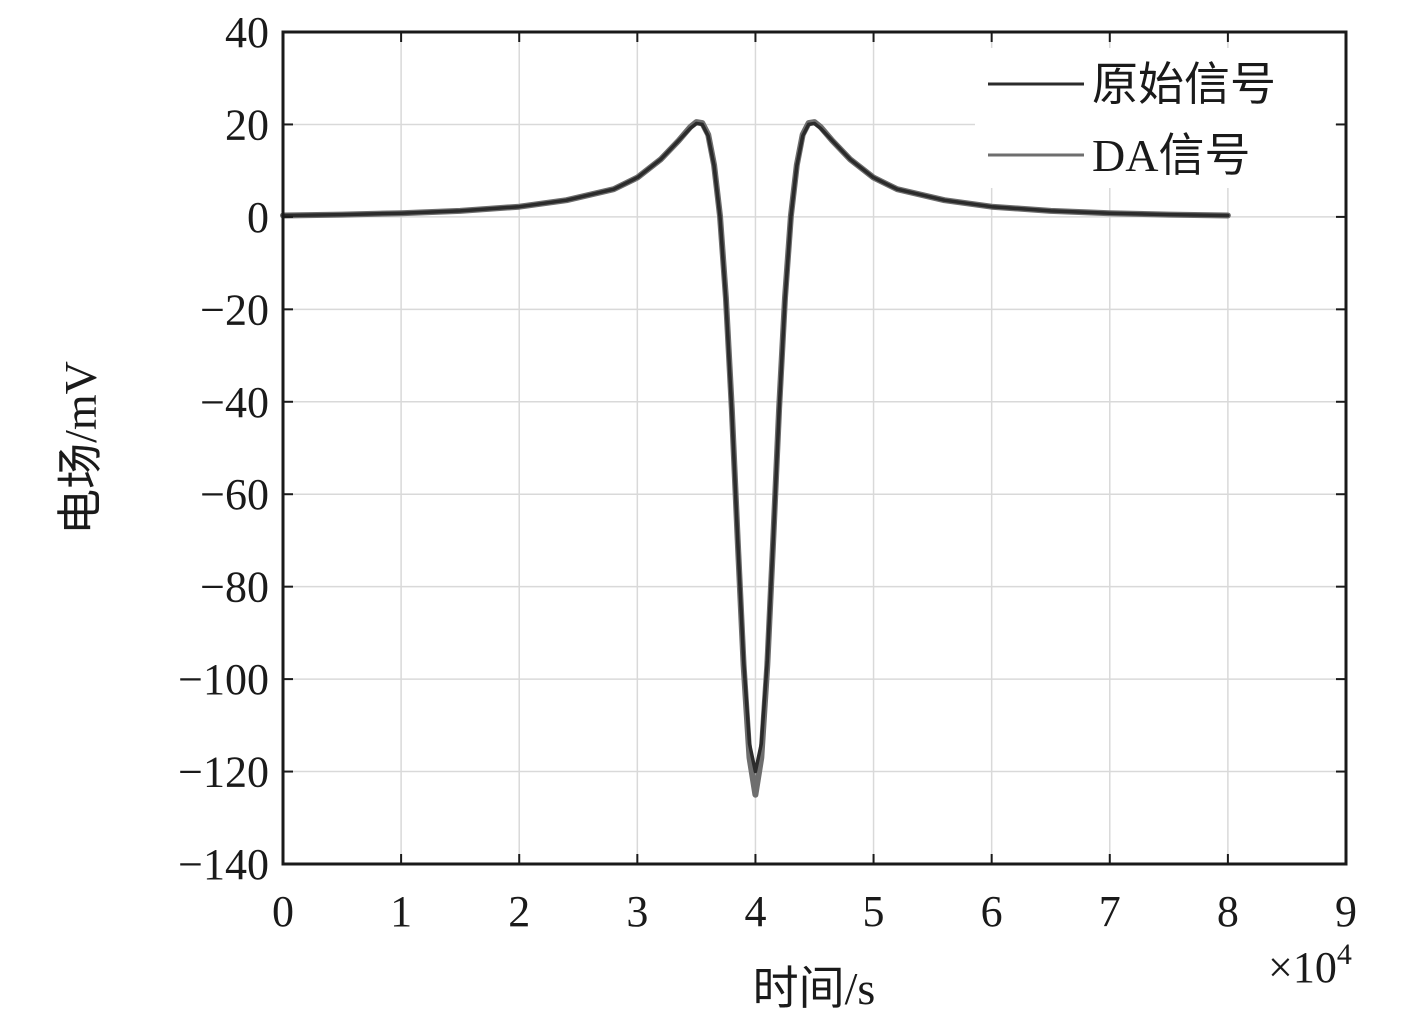 The width and height of the screenshot is (1417, 1025). Describe the element at coordinates (814, 911) in the screenshot. I see `x-tick-labels: 0 1 2 3 4 5 6 7 8 9` at that location.